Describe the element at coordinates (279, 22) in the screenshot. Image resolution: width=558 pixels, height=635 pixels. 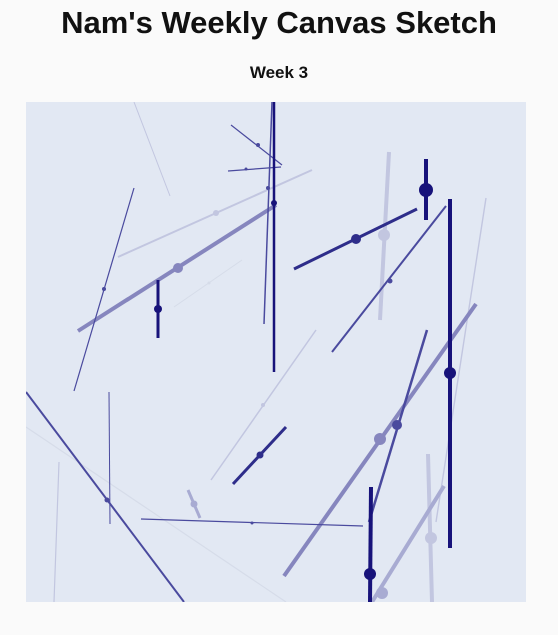
I see `page-title: Nam's Weekly Canvas Sketch` at that location.